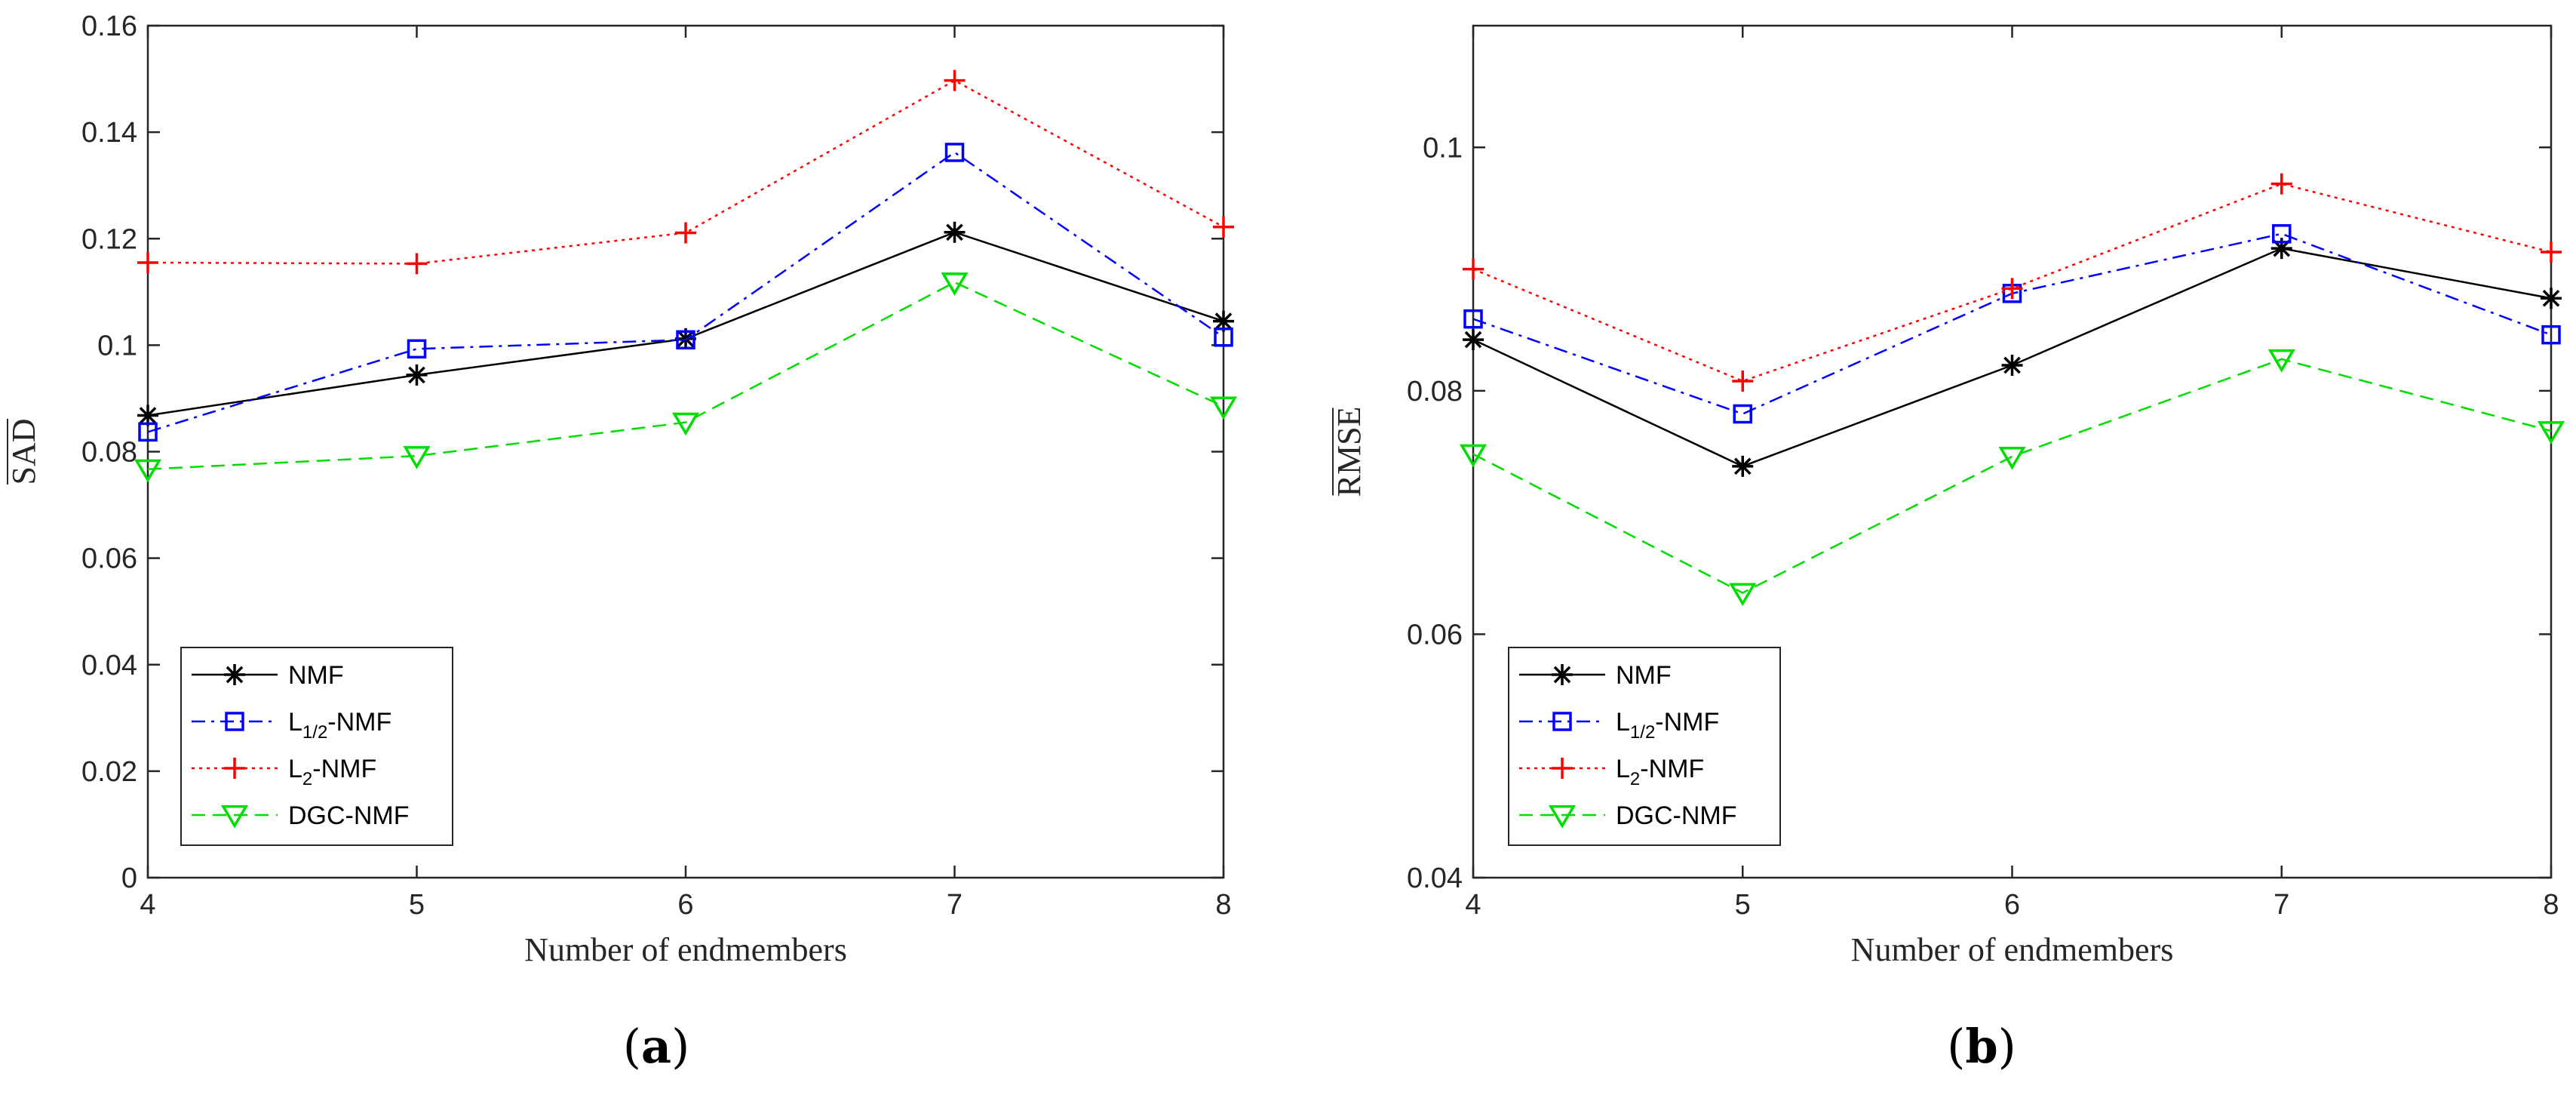 Image resolution: width=2576 pixels, height=1095 pixels. I want to click on y-tick-label: 0.02, so click(109, 772).